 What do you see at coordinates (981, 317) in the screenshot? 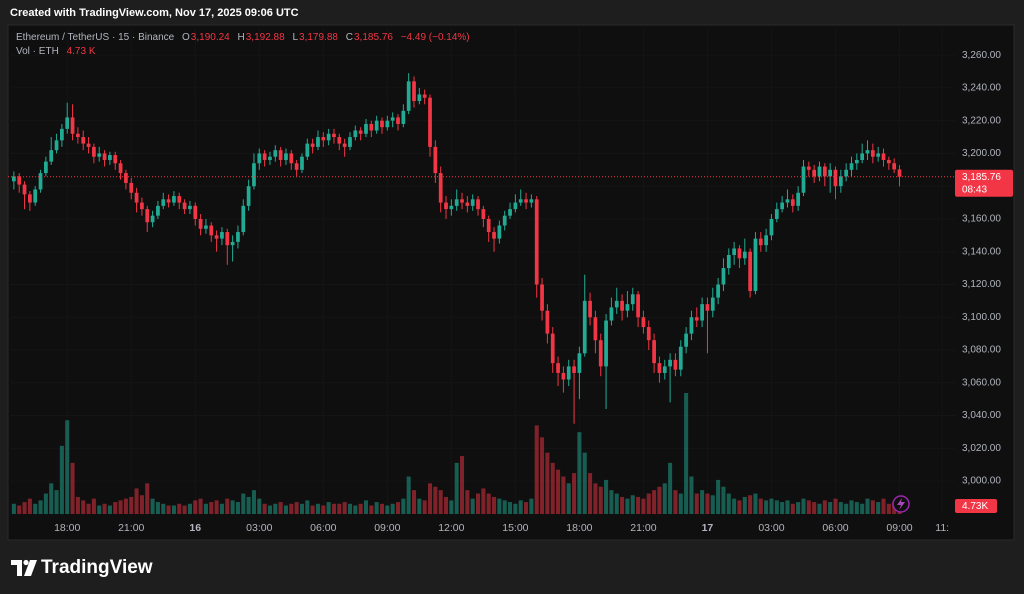
I see `y-tick-label: 3,100.00` at bounding box center [981, 317].